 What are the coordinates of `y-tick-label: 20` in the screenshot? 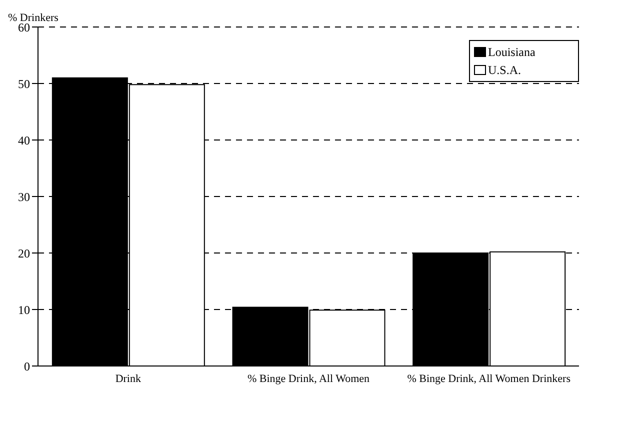 It's located at (24, 253).